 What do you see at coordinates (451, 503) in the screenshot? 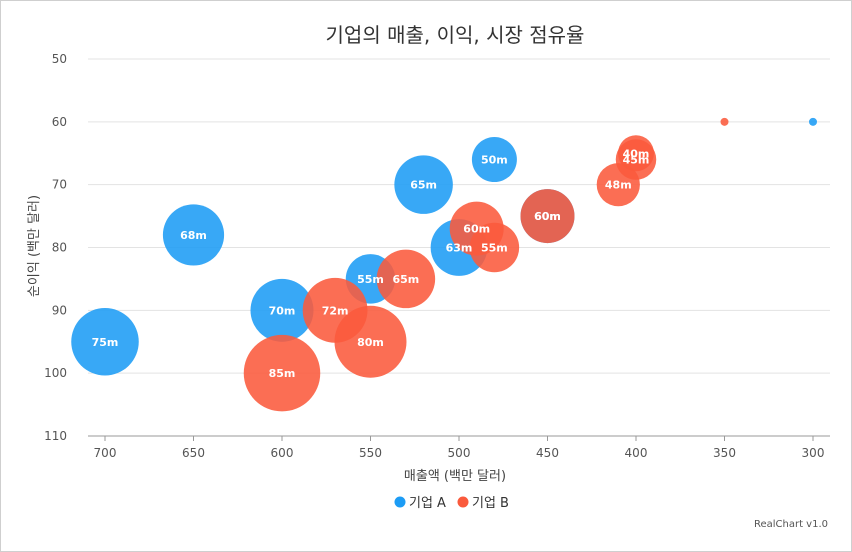
I see `legend: 기업 A 기업 B` at bounding box center [451, 503].